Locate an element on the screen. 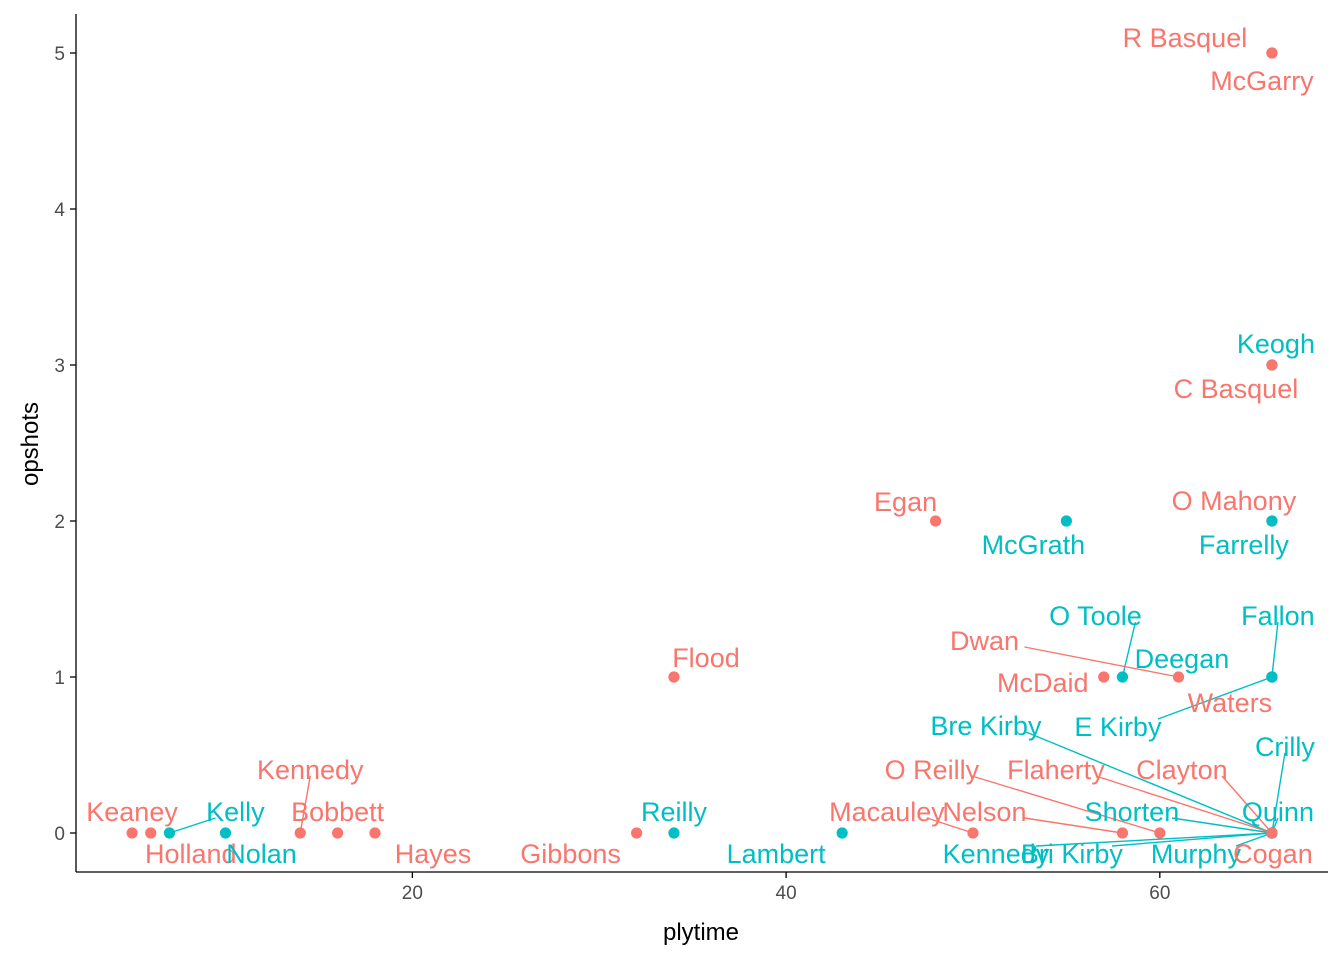  point-kelly is located at coordinates (169, 833).